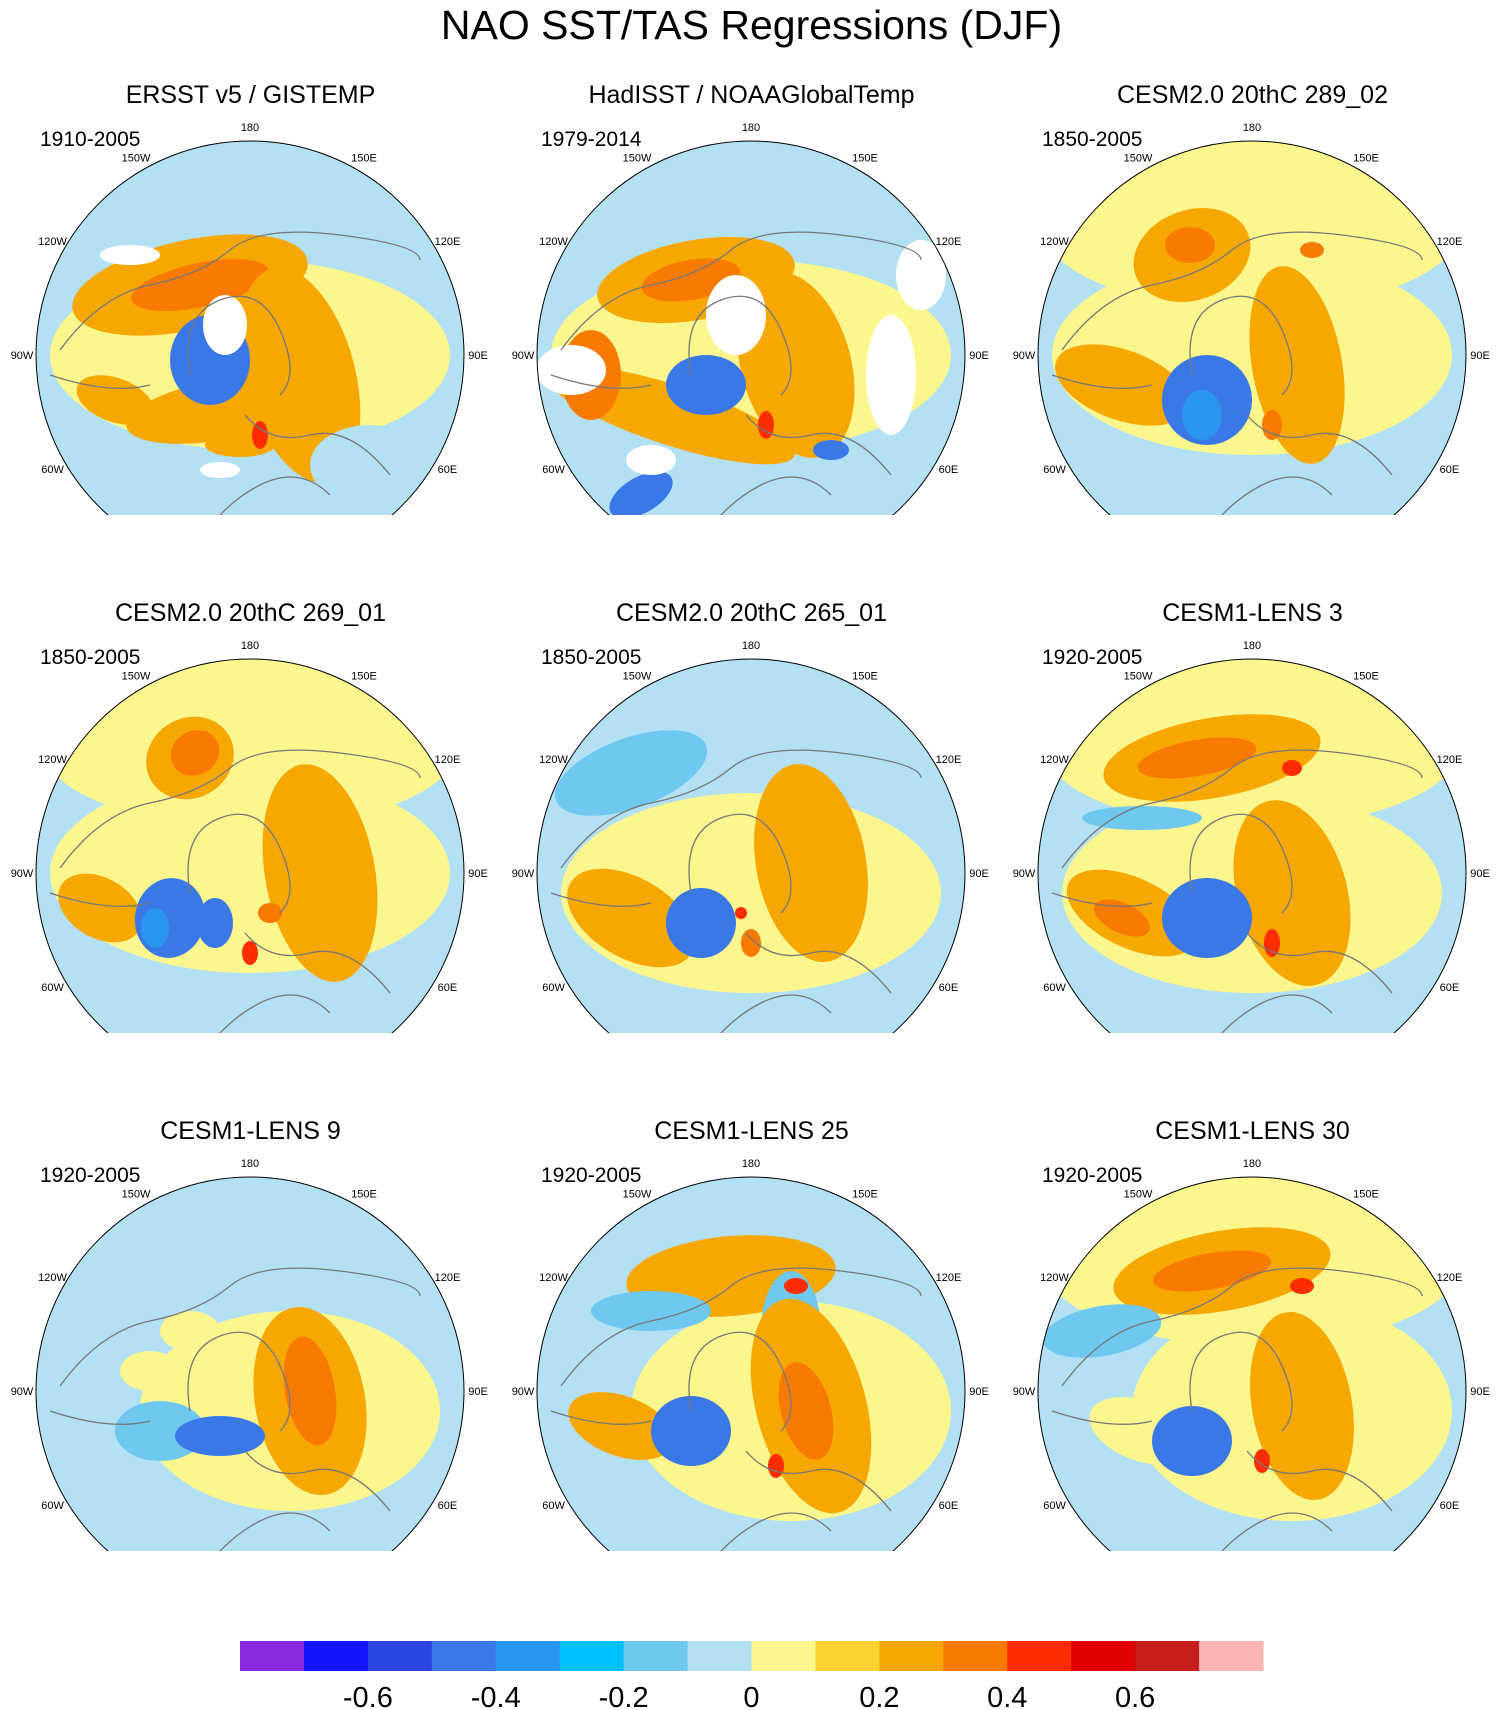 The height and width of the screenshot is (1710, 1503). What do you see at coordinates (751, 25) in the screenshot?
I see `figure-title: NAO SST/TAS Regressions (DJF)` at bounding box center [751, 25].